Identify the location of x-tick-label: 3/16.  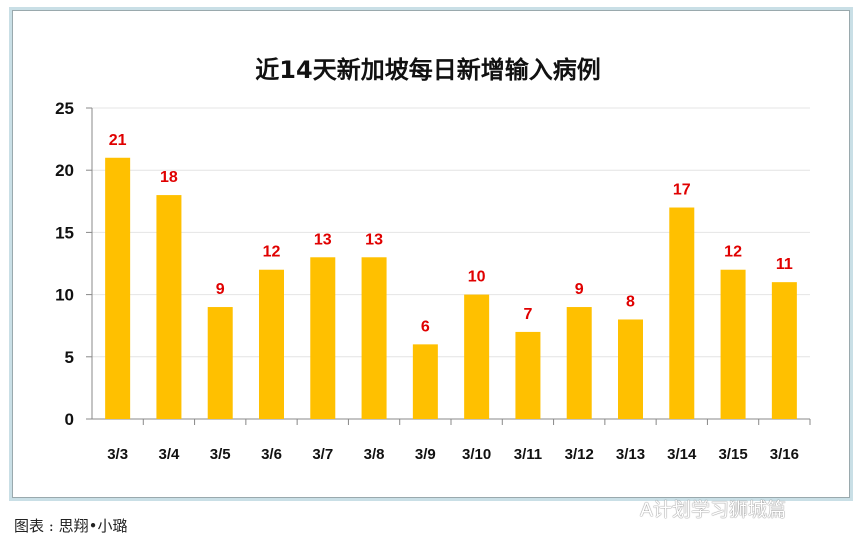
(784, 454).